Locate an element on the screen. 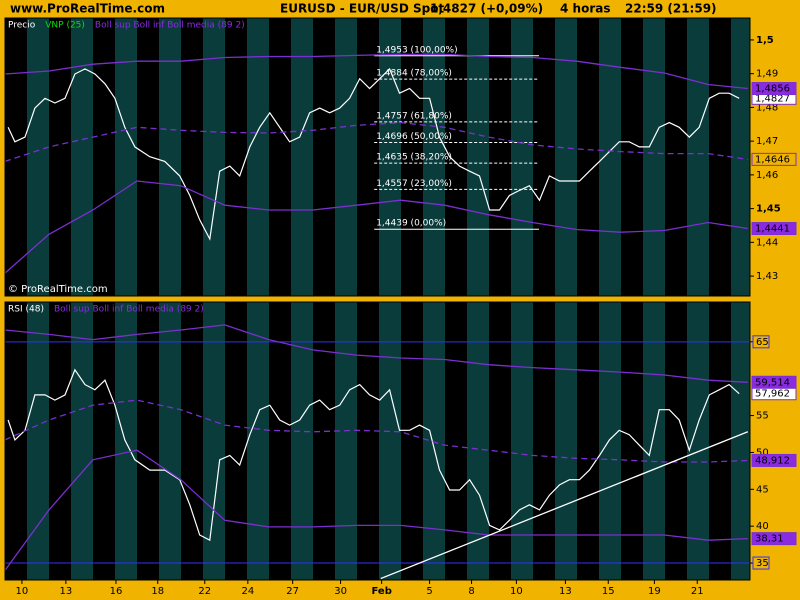 The height and width of the screenshot is (600, 800). trendline is located at coordinates (564, 505).